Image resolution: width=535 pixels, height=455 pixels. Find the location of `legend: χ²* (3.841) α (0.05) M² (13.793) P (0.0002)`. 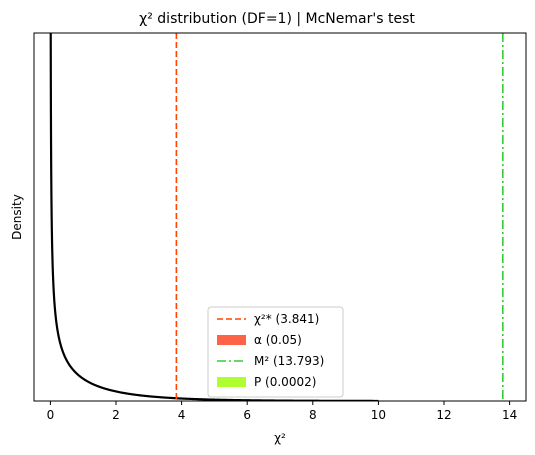

legend: χ²* (3.841) α (0.05) M² (13.793) P (0.0002) is located at coordinates (275, 352).